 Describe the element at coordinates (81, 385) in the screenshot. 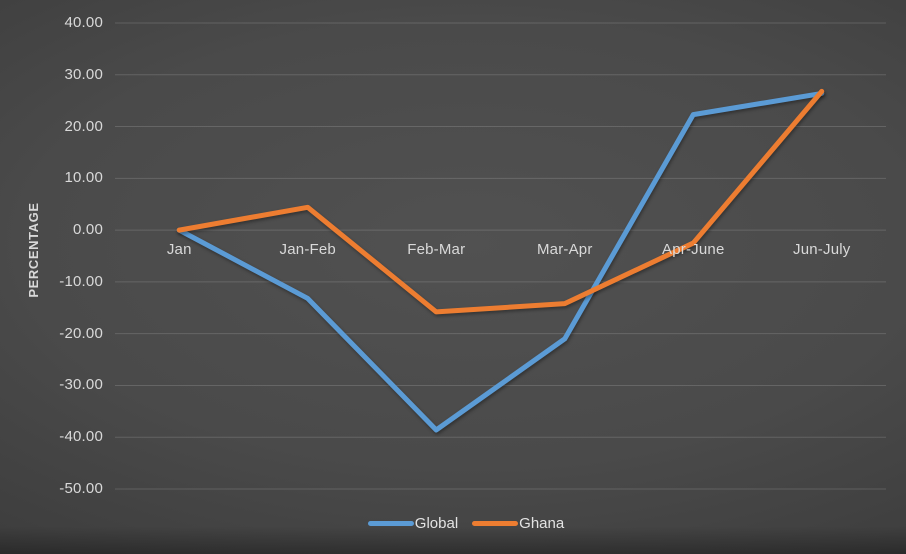

I see `y-tick-label: -30.00` at that location.